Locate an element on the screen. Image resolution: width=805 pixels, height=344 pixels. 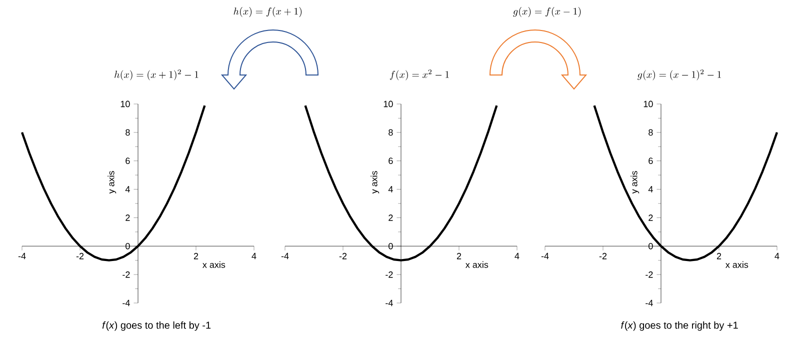
text: $g(x) = f(x-1)$ is located at coordinates (547, 12).